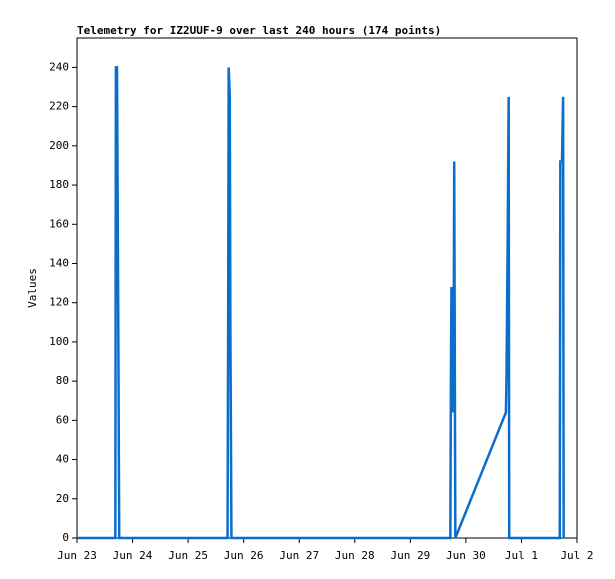 Image resolution: width=615 pixels, height=579 pixels. Describe the element at coordinates (576, 555) in the screenshot. I see `x-tick-label: Jul 2` at that location.